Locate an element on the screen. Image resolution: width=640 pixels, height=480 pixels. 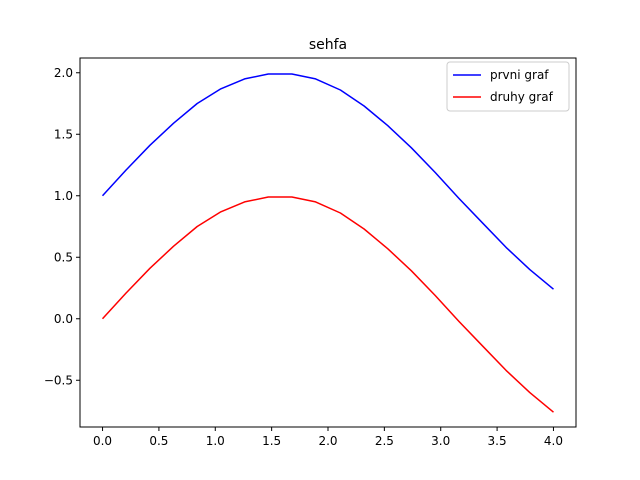
x-tick-label: 0.5 is located at coordinates (158, 441).